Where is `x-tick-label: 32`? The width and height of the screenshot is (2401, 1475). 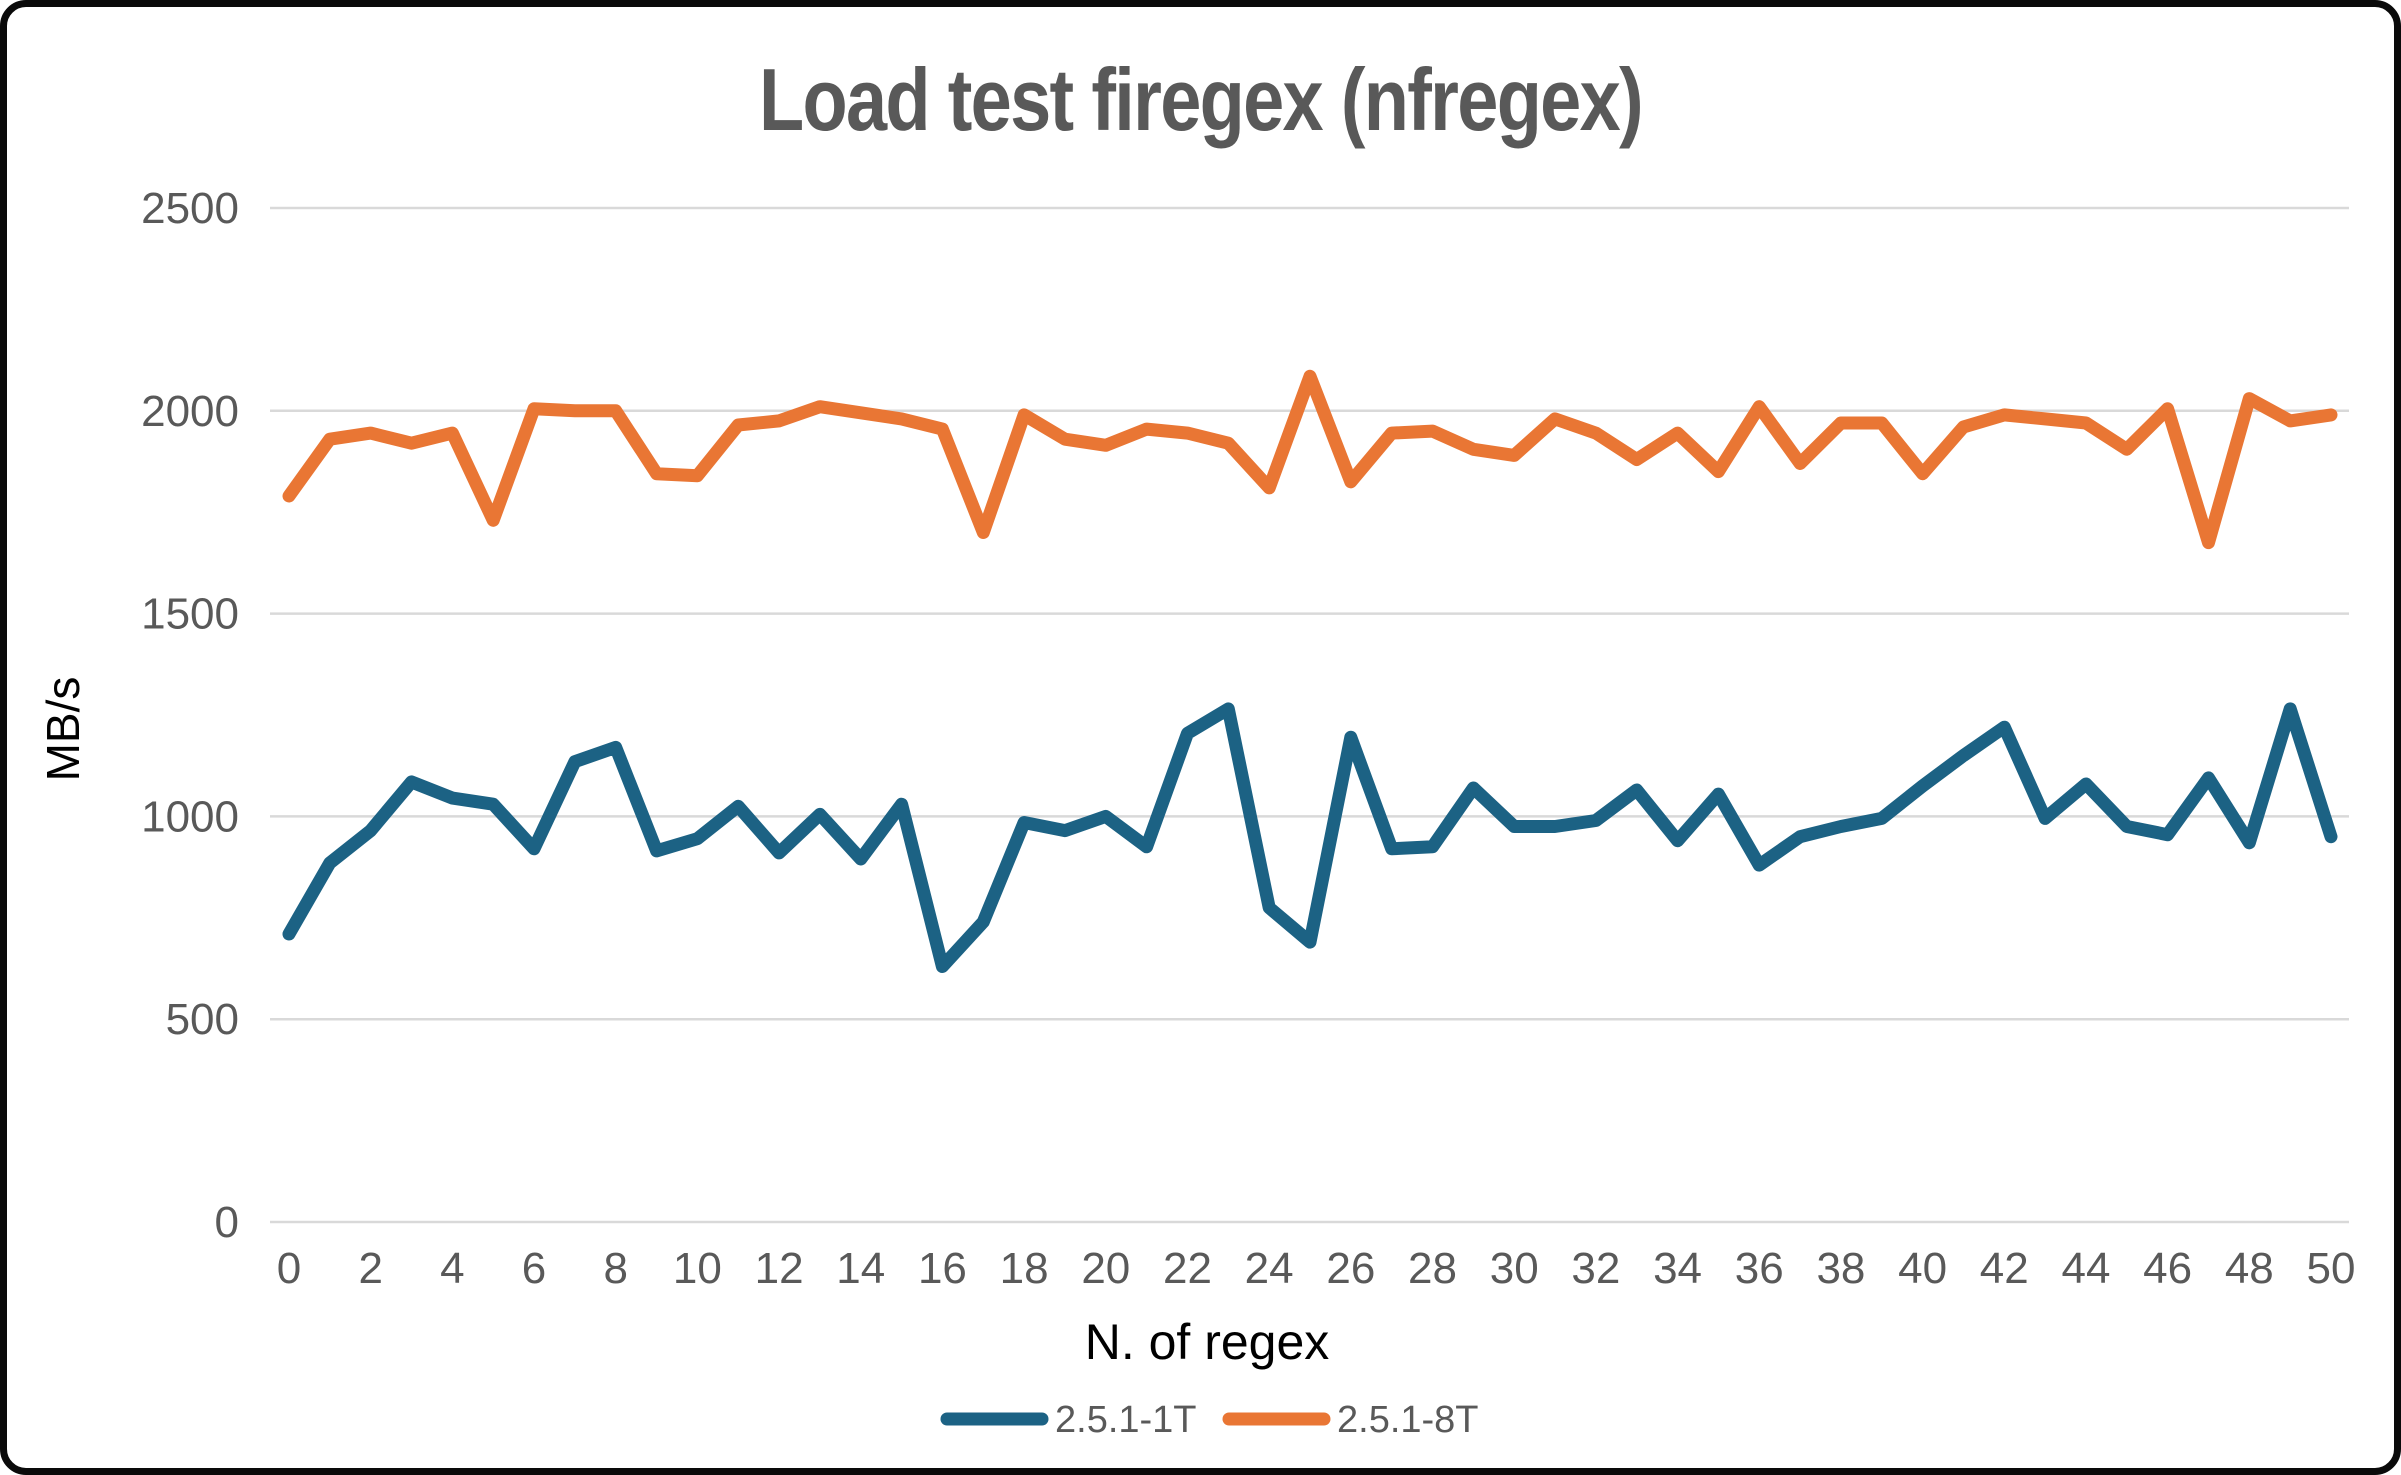
x-tick-label: 32 is located at coordinates (1595, 1268).